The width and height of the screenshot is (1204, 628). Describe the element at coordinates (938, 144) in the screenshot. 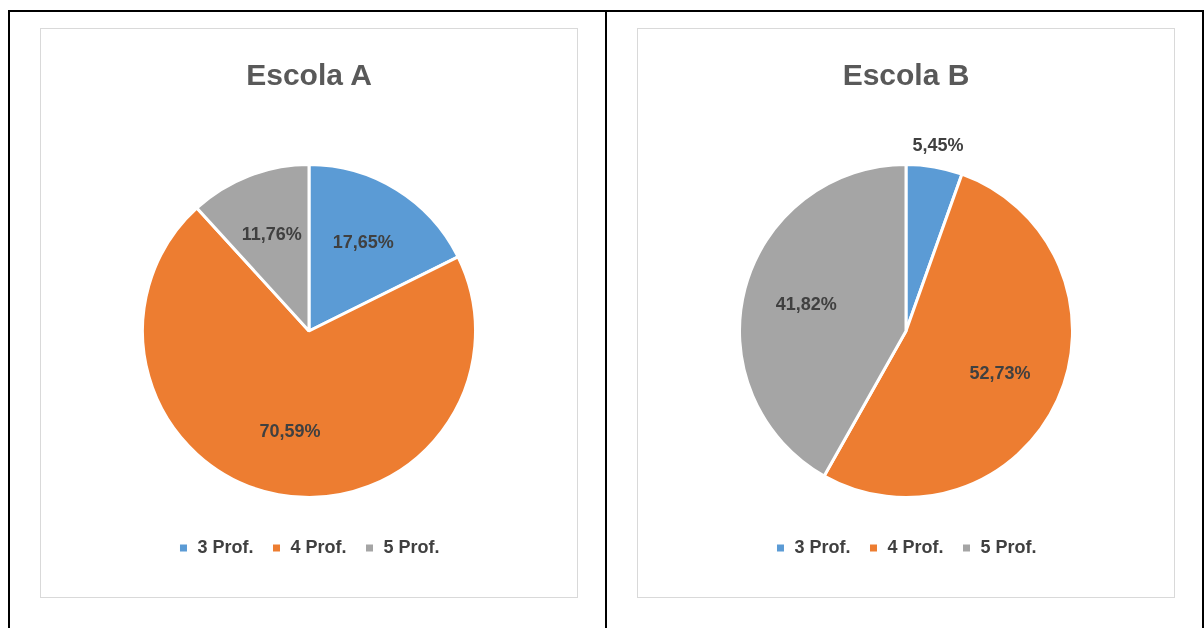

I see `data-label: 5,45%` at that location.